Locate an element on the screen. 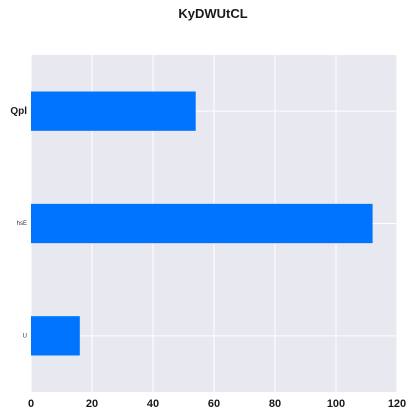  x-tick-label: 120 is located at coordinates (397, 404).